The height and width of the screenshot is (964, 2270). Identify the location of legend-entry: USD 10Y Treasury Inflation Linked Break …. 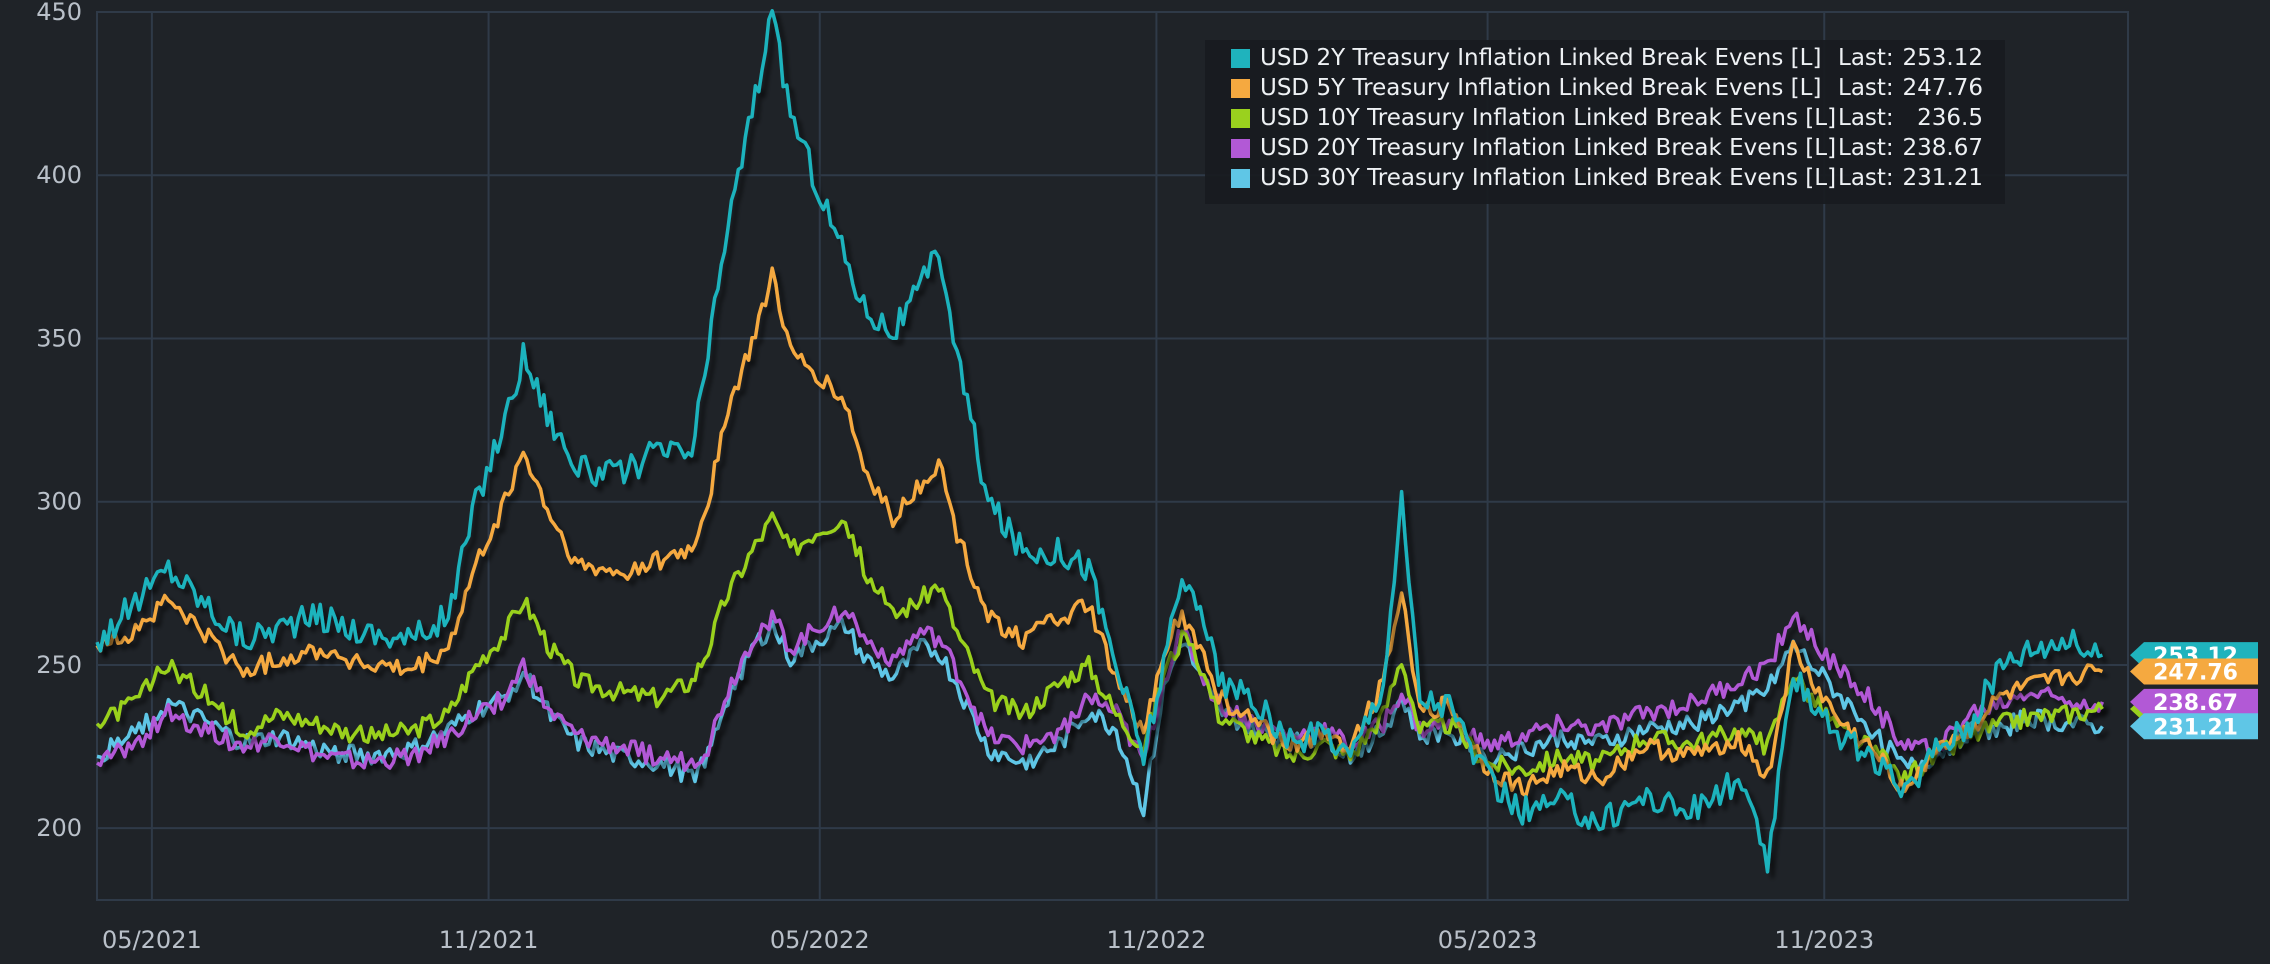
(1607, 118).